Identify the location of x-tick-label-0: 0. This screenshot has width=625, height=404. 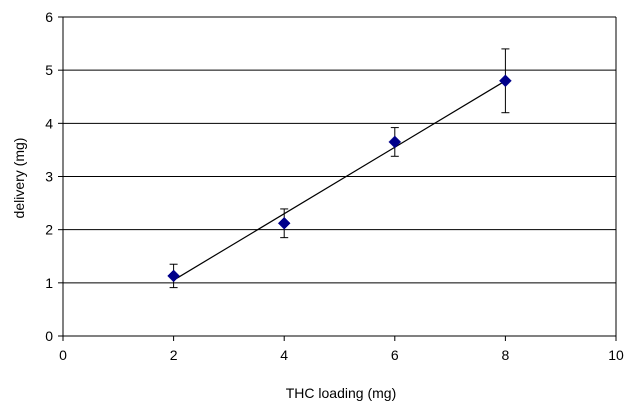
(63, 355).